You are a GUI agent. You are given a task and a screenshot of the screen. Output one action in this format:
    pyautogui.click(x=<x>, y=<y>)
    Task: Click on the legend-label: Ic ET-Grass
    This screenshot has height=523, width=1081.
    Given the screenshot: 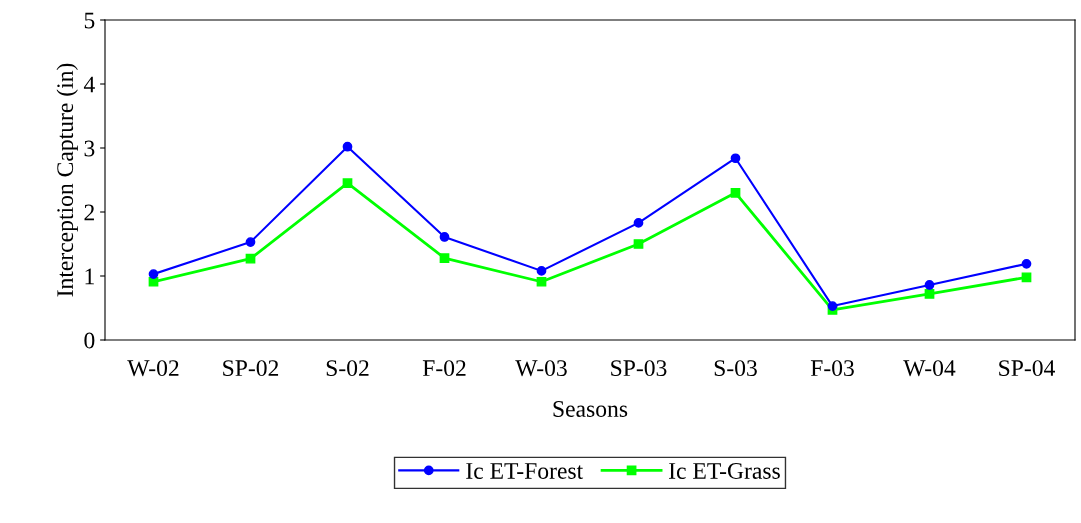 What is the action you would take?
    pyautogui.click(x=724, y=471)
    